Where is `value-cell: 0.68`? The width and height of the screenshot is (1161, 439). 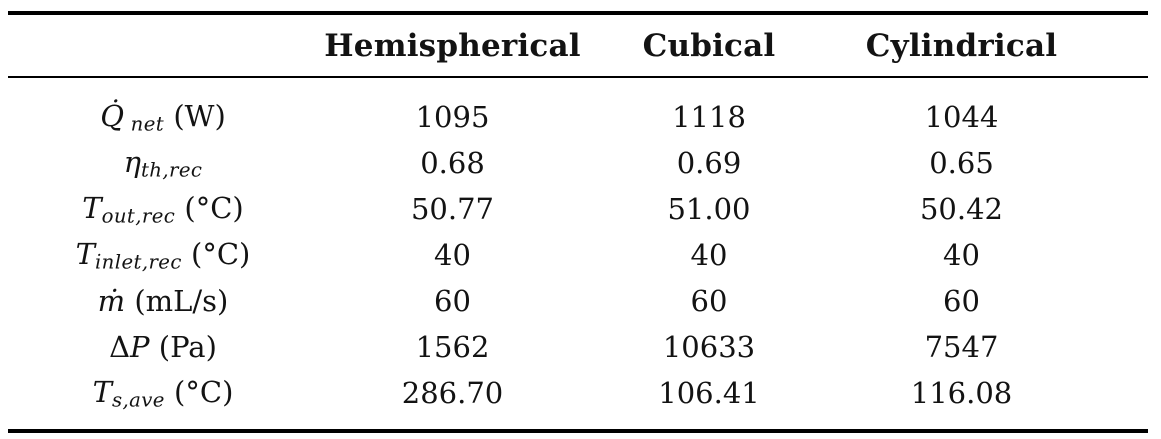 value-cell: 0.68 is located at coordinates (452, 163).